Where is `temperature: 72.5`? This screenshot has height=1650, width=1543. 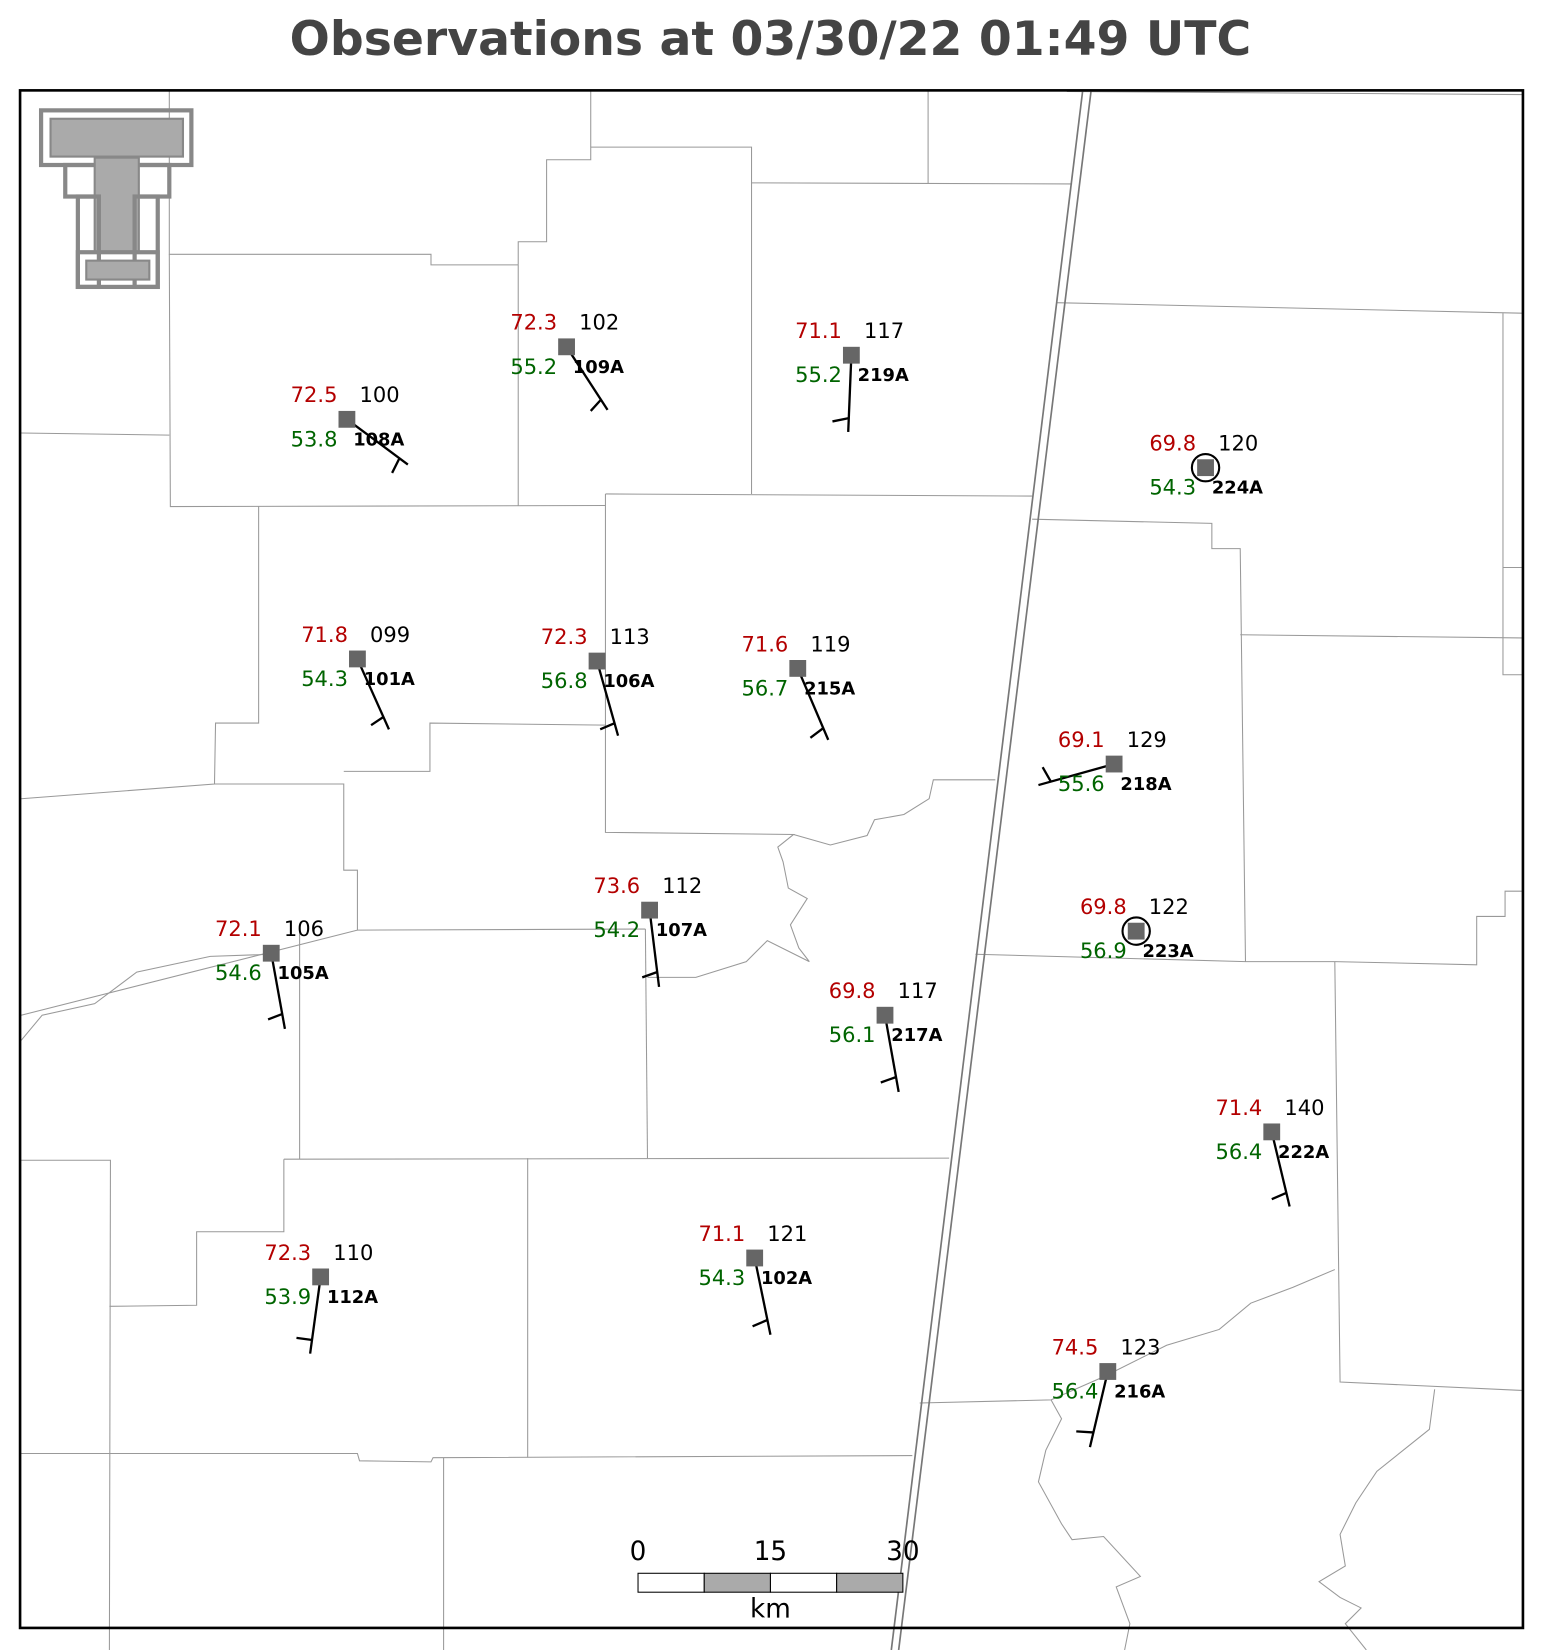
temperature: 72.5 is located at coordinates (314, 394).